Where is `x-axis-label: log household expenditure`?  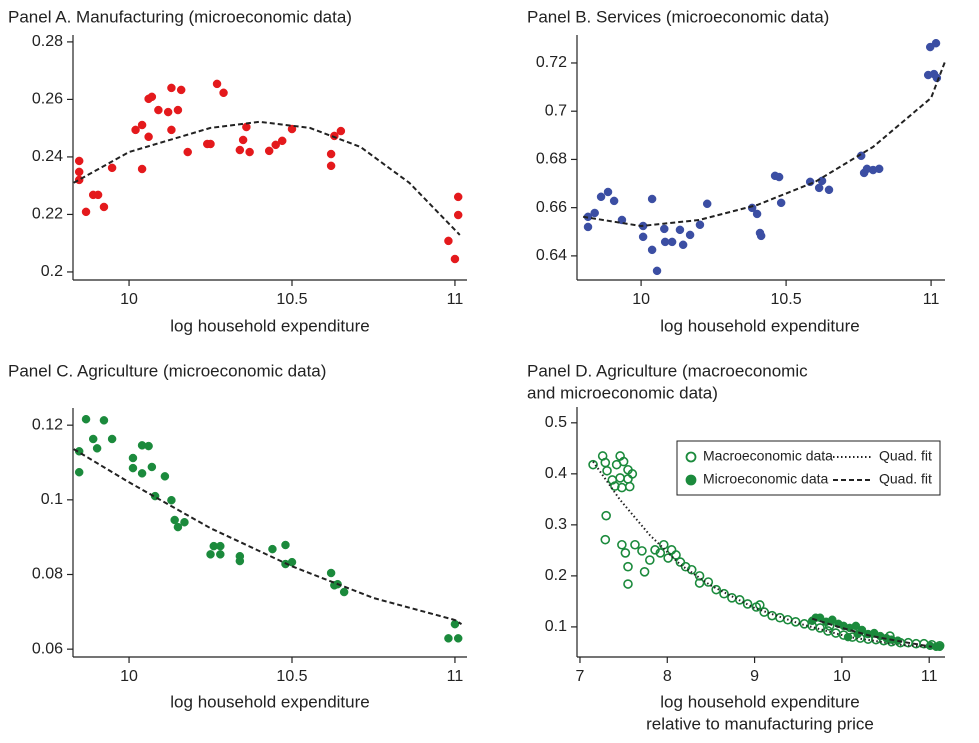 x-axis-label: log household expenditure is located at coordinates (759, 325).